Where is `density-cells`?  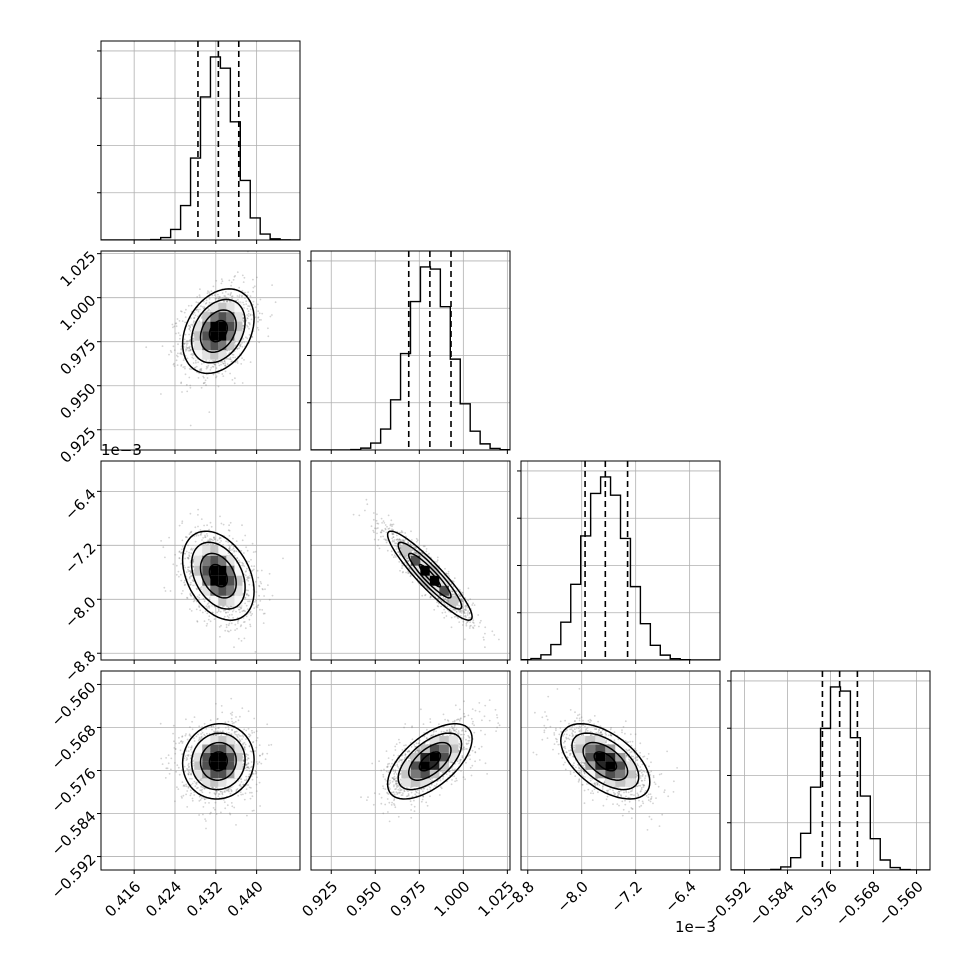
density-cells is located at coordinates (218, 331).